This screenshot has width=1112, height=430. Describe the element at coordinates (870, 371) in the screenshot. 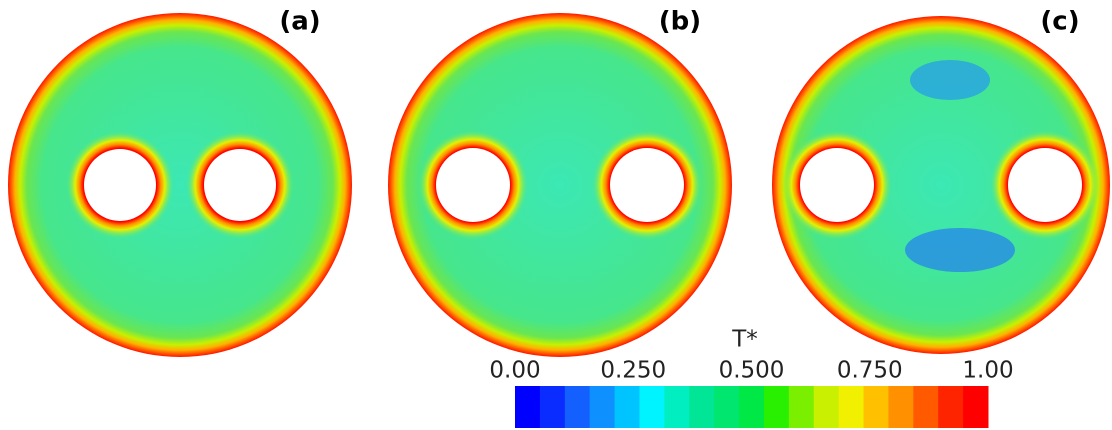

I see `colorbar-tick-label: 0.750` at that location.